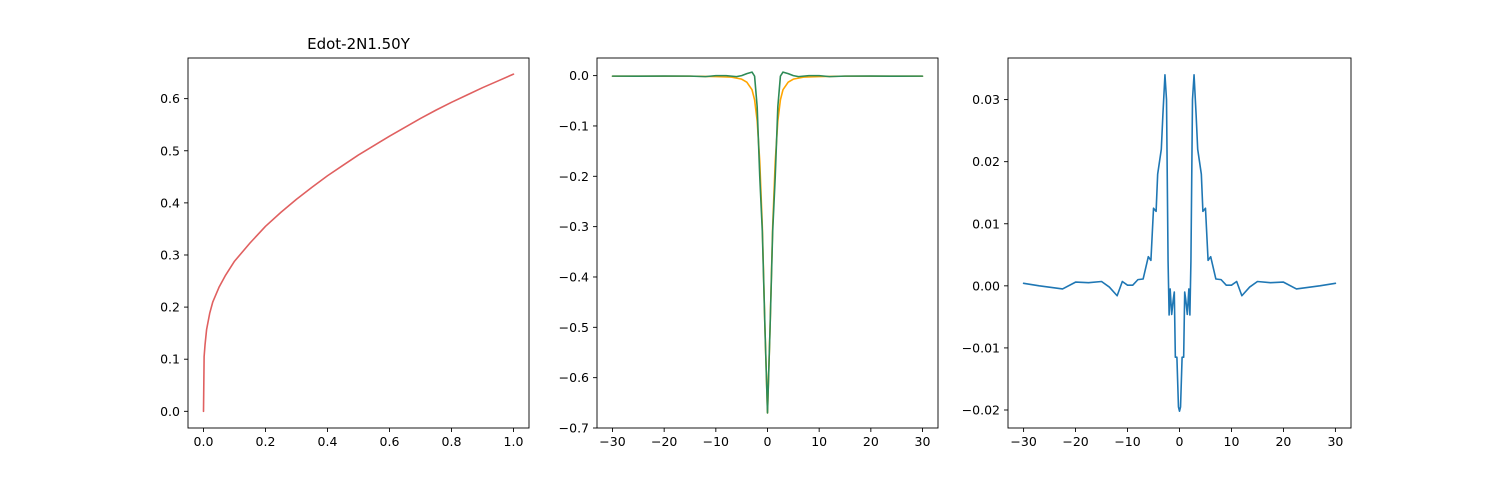 The image size is (1500, 480). I want to click on x-tick-label-middle: −30, so click(612, 441).